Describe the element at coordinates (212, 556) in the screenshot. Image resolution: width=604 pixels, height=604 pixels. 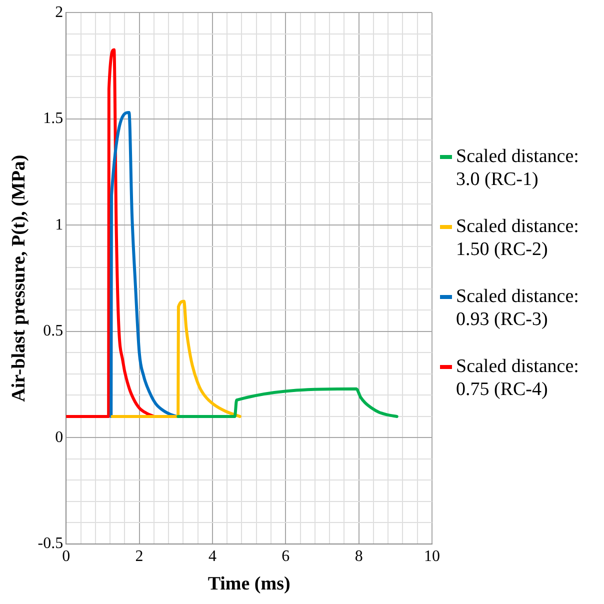
I see `x-tick-label: 4` at that location.